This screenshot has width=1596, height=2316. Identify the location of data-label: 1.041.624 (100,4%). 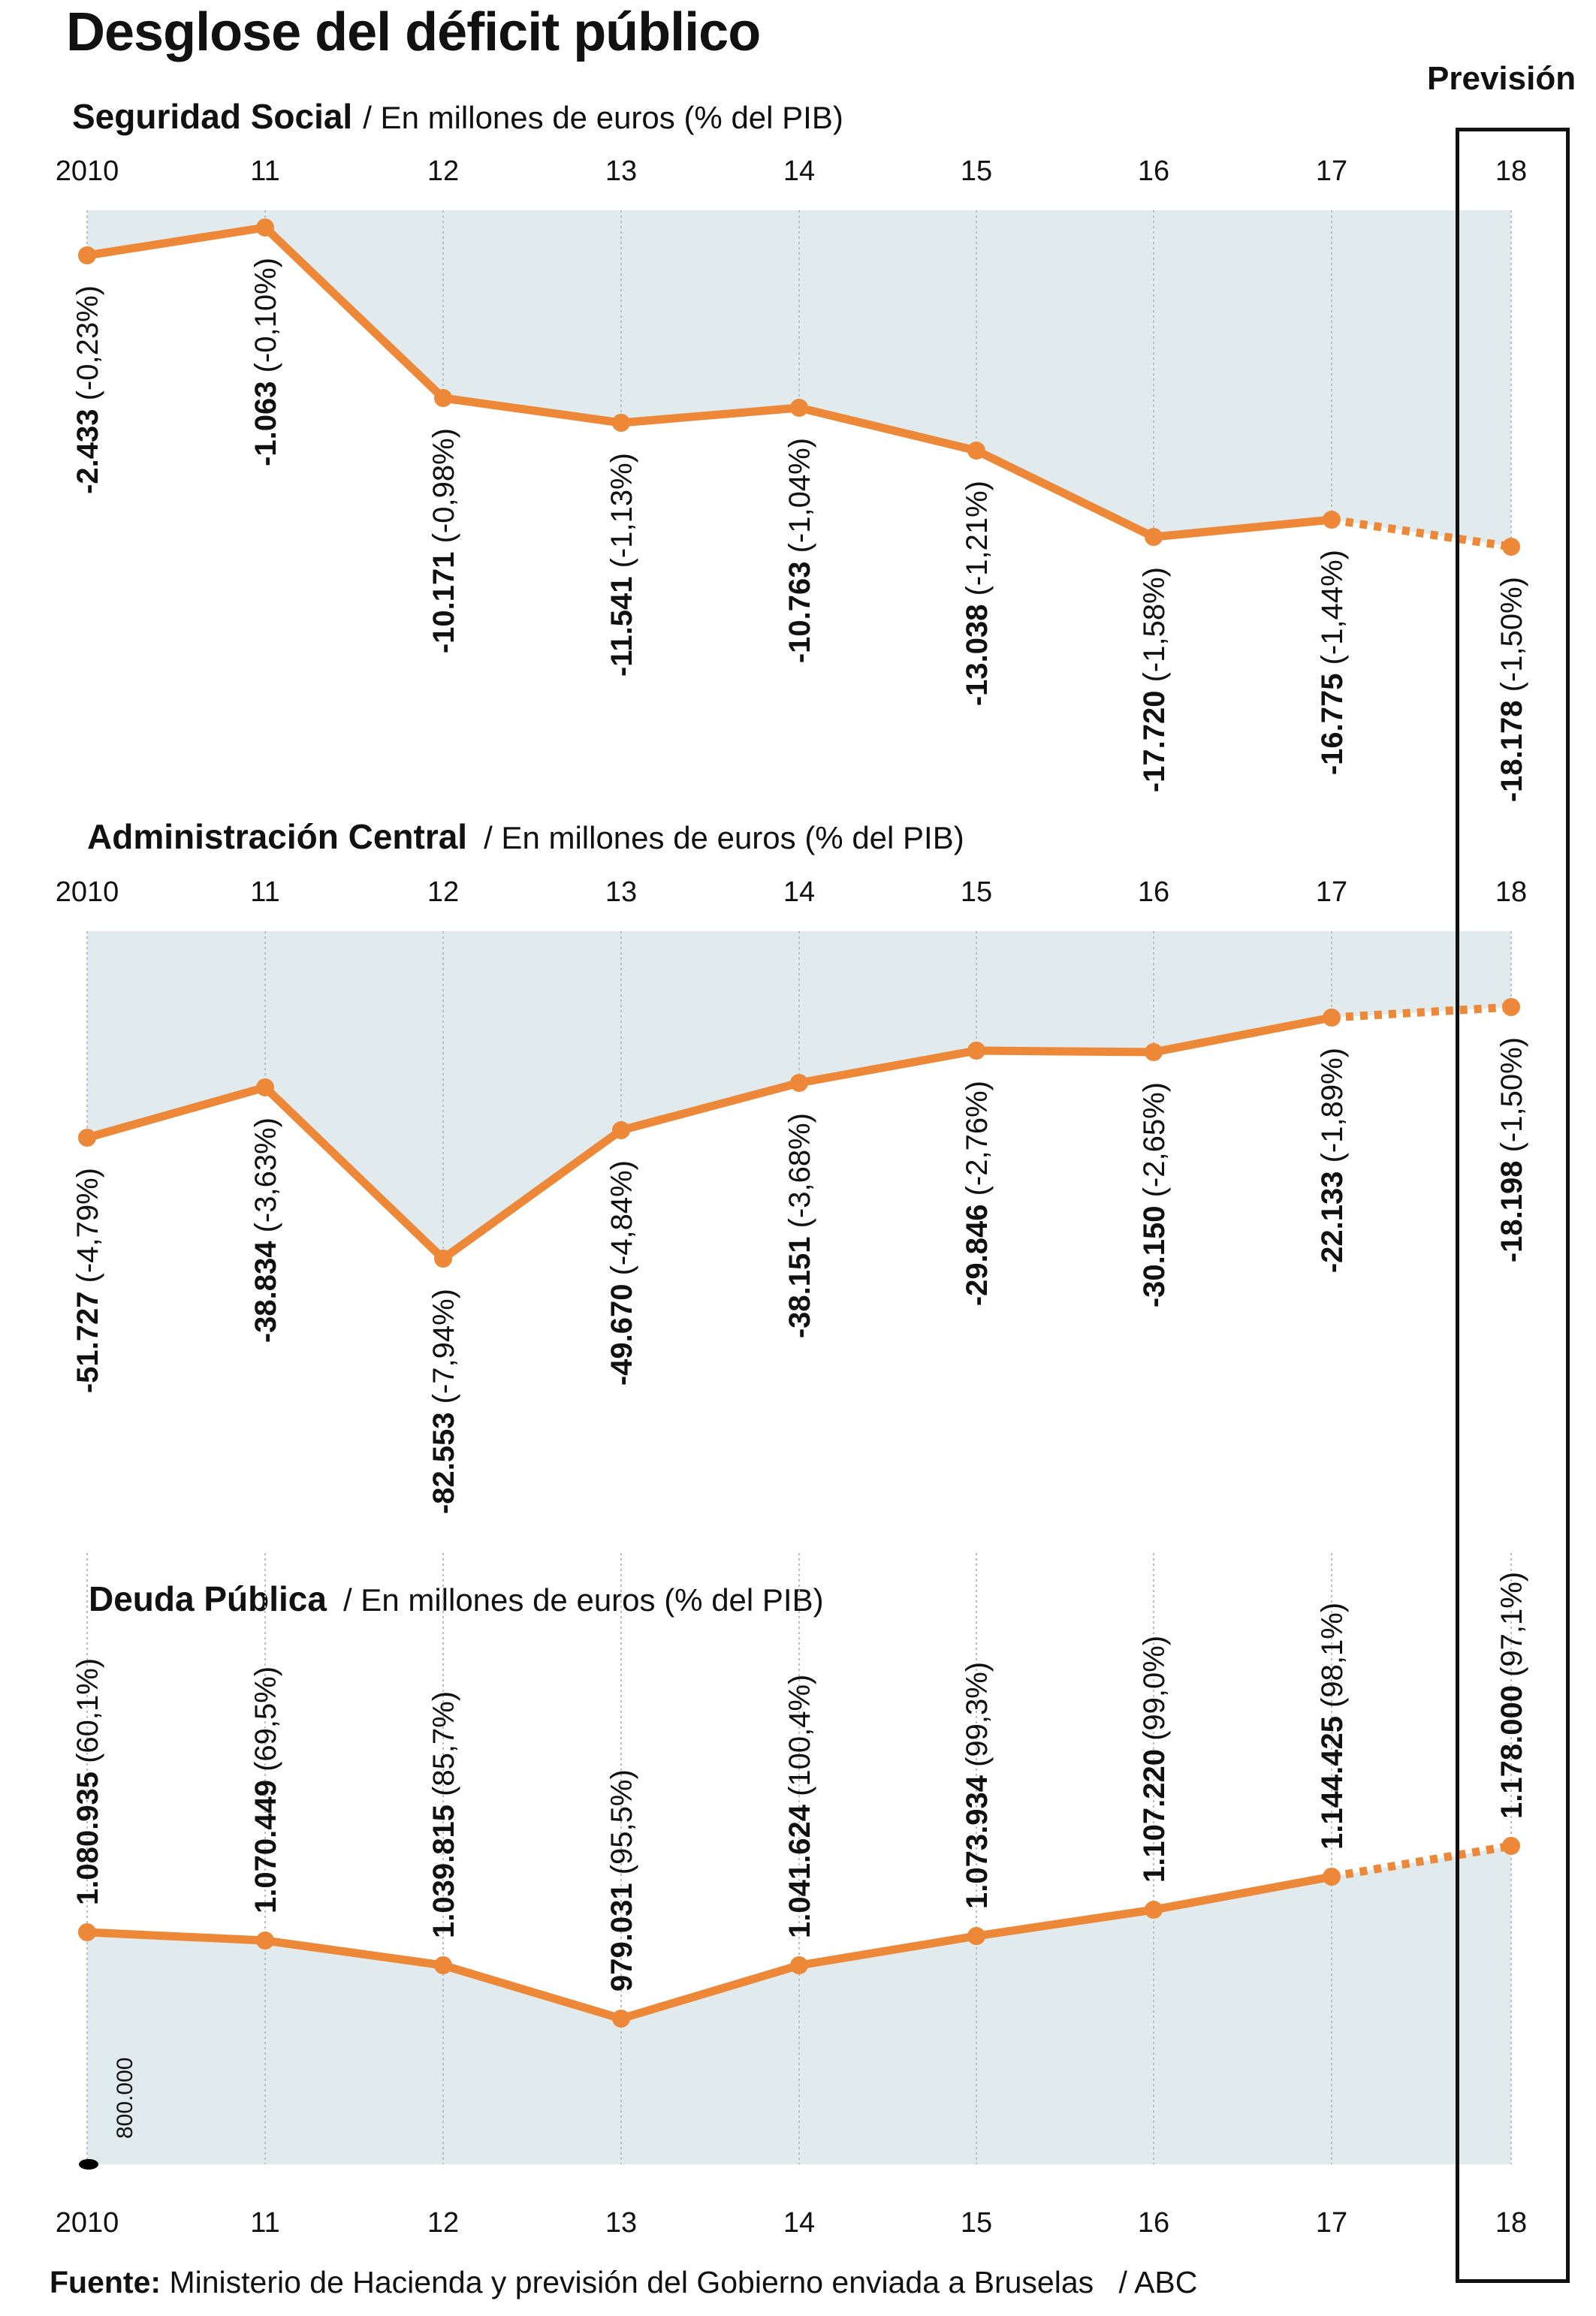
(799, 1807).